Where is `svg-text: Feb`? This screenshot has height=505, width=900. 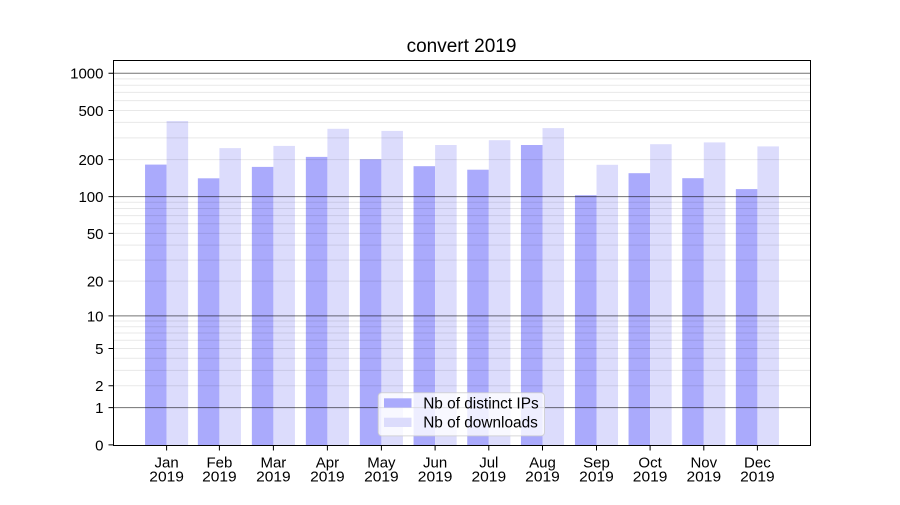 svg-text: Feb is located at coordinates (219, 462).